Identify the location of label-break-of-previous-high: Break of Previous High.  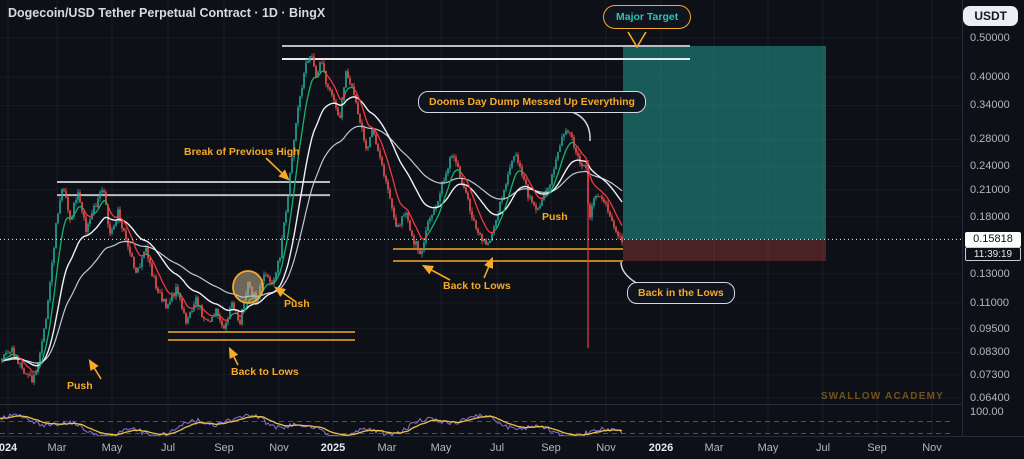
(242, 152).